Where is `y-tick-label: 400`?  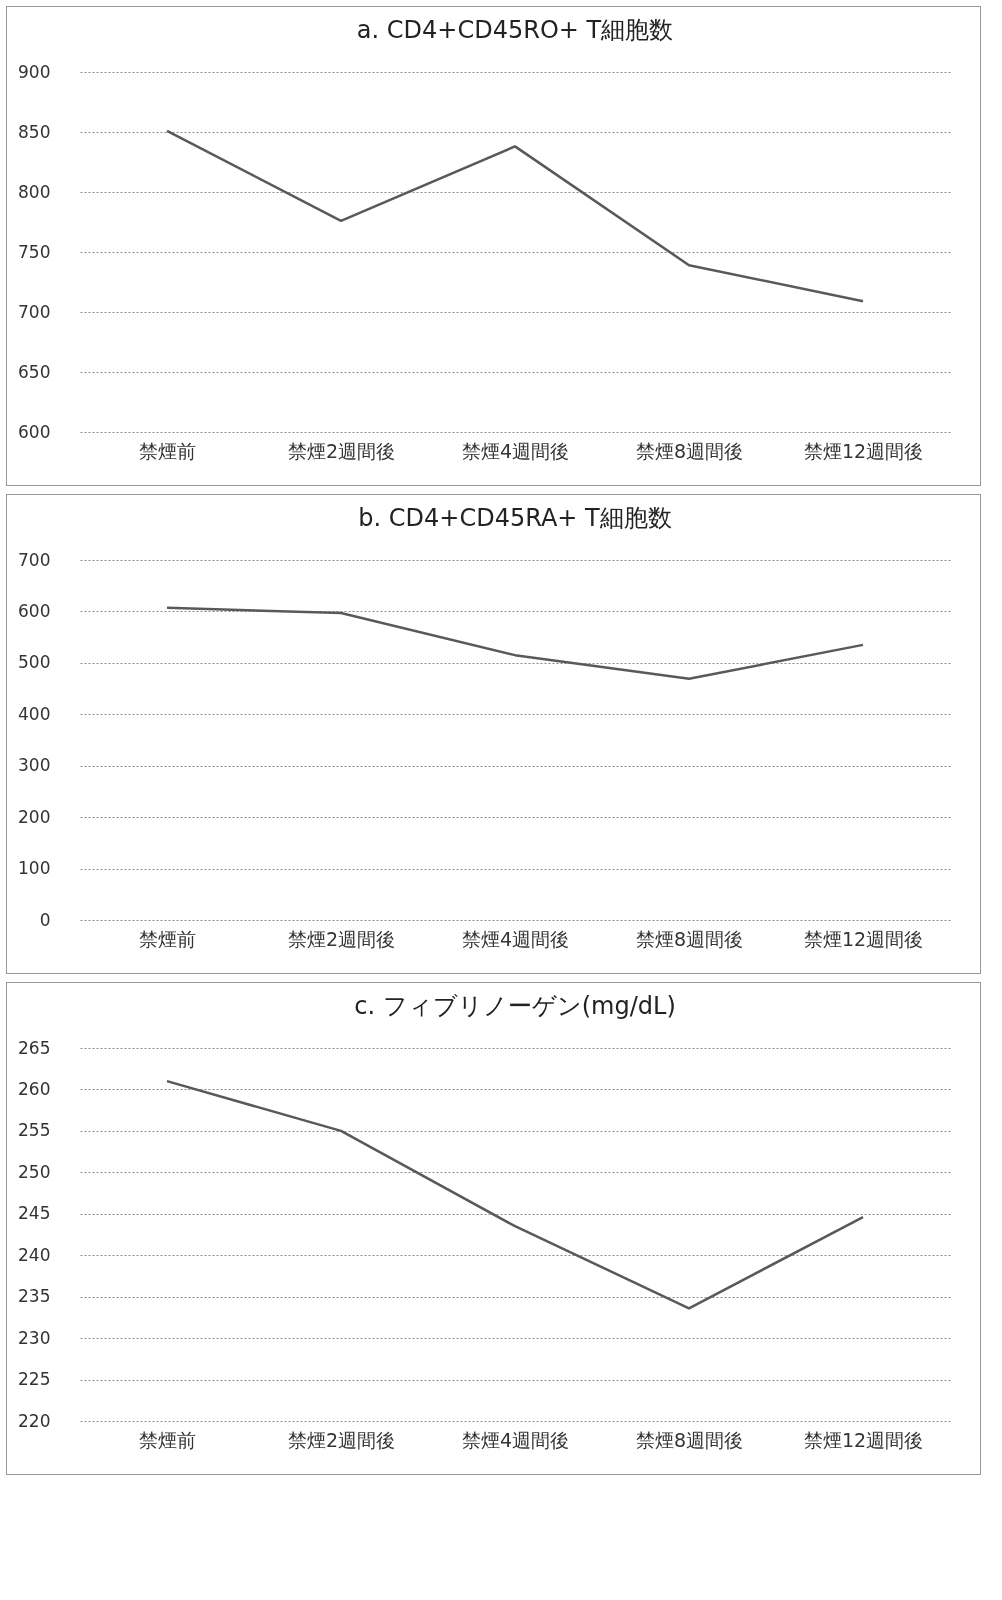 y-tick-label: 400 is located at coordinates (34, 713).